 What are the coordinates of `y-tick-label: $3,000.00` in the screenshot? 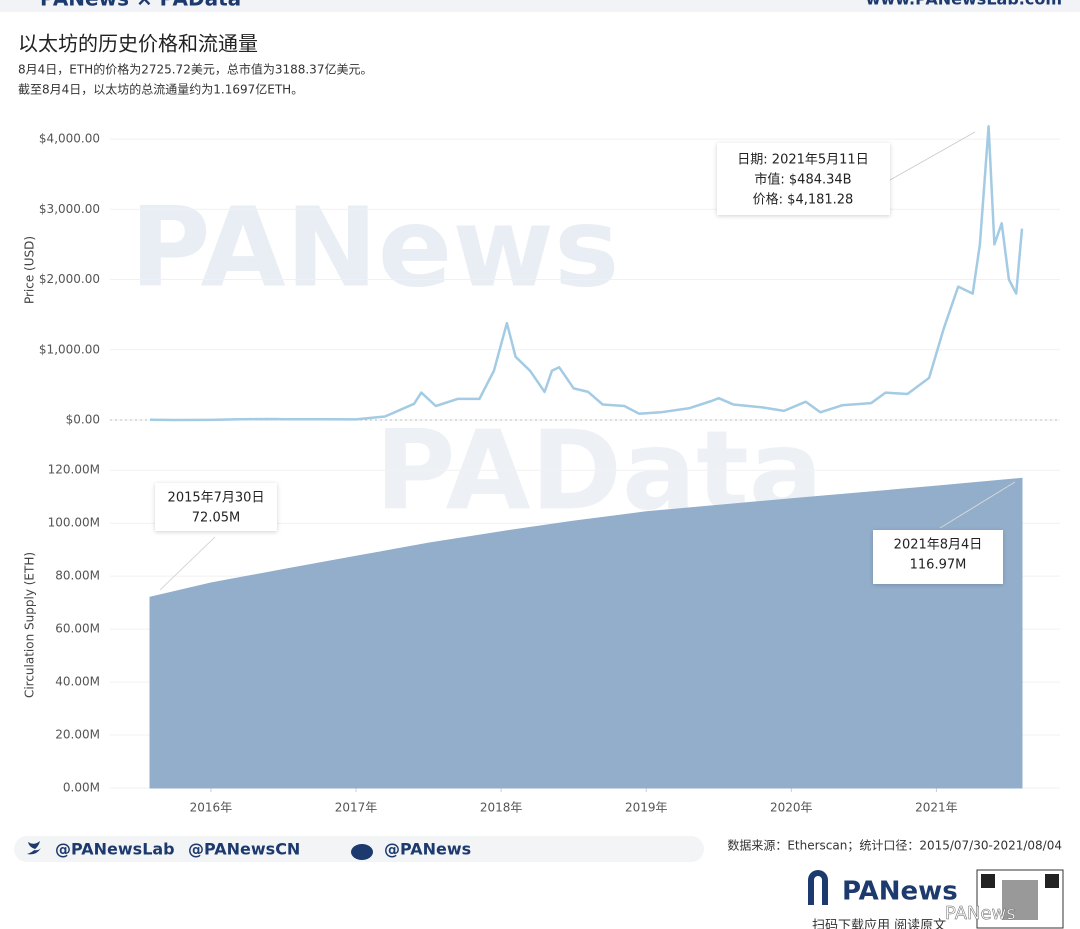 It's located at (69, 209).